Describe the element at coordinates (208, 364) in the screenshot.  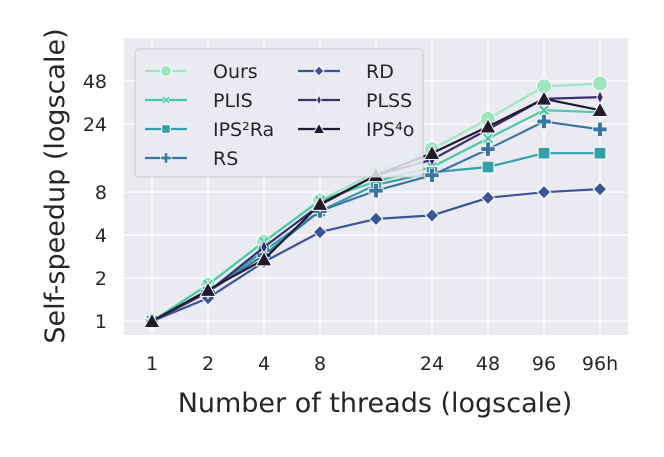
I see `x-tick-label: 2` at that location.